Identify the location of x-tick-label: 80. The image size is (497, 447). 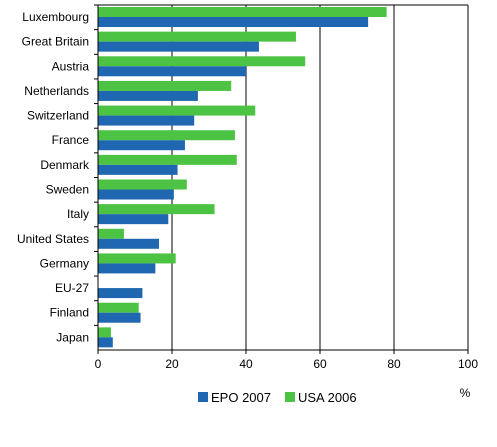
(394, 364).